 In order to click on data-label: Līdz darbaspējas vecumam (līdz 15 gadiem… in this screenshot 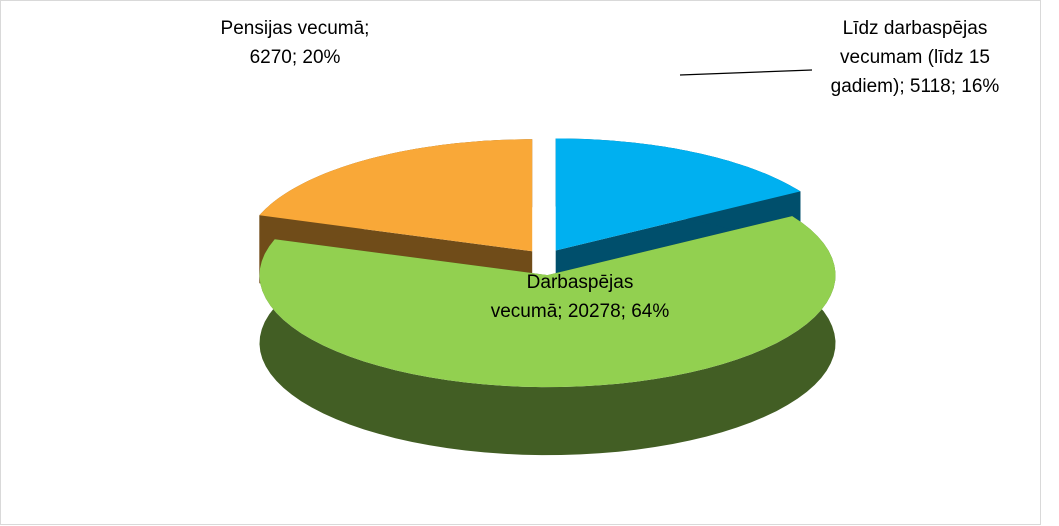, I will do `click(915, 57)`.